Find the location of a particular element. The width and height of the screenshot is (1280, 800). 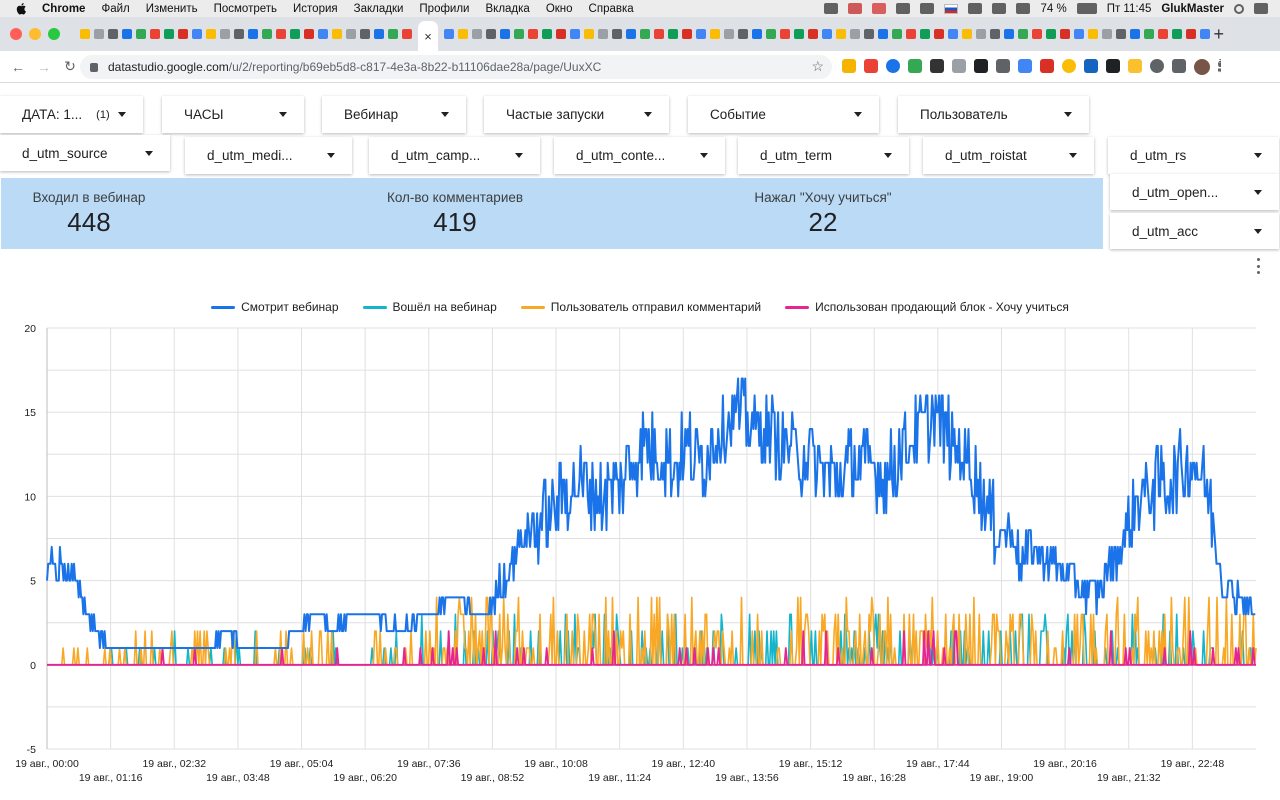

filter-user: Пользователь is located at coordinates (993, 114).